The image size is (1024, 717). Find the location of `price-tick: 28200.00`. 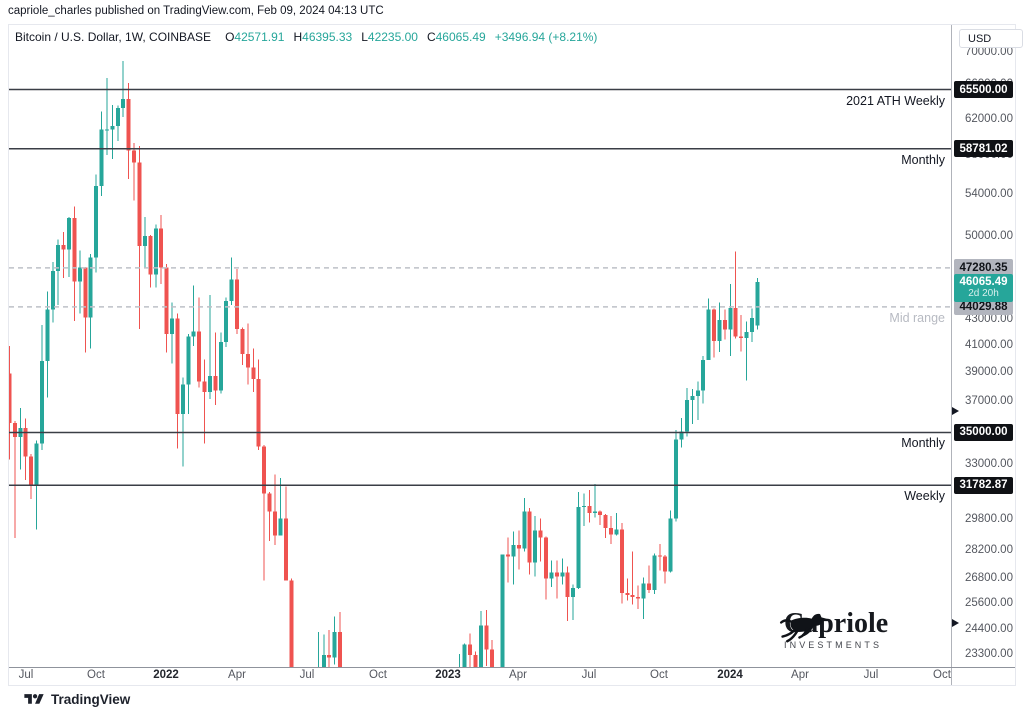

price-tick: 28200.00 is located at coordinates (989, 549).